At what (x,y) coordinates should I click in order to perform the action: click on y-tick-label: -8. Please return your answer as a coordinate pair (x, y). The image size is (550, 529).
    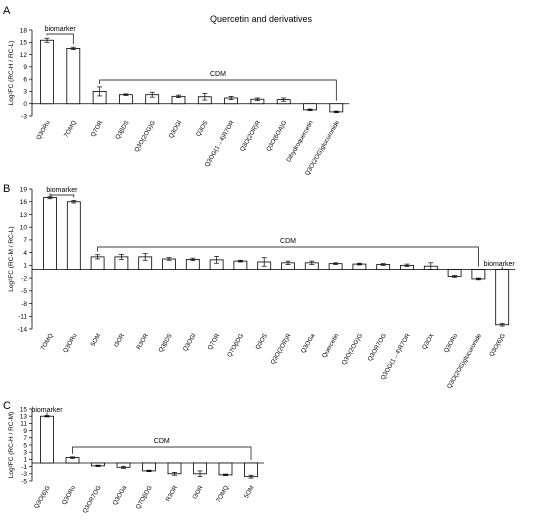
    Looking at the image, I should click on (24, 304).